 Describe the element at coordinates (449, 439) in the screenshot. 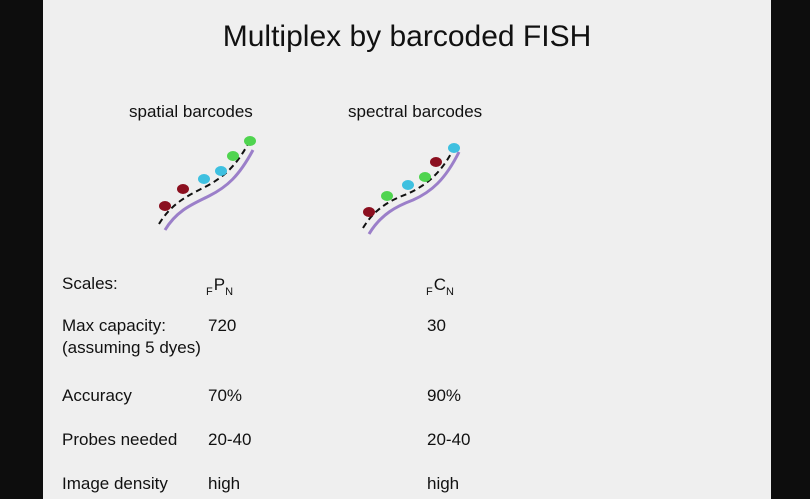

I see `probes-needed-spectral-value: 20-40` at that location.